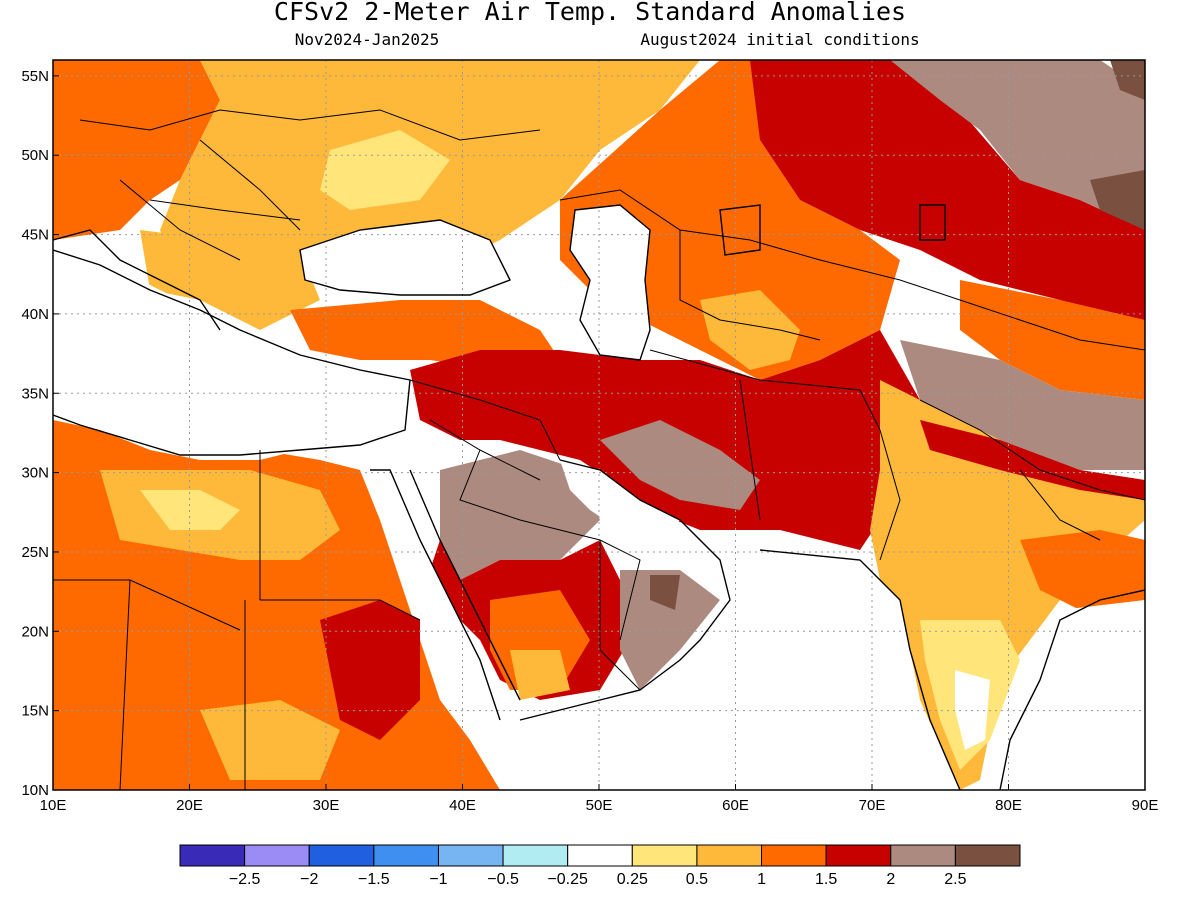  What do you see at coordinates (35, 235) in the screenshot?
I see `y-tick-label: 45N` at bounding box center [35, 235].